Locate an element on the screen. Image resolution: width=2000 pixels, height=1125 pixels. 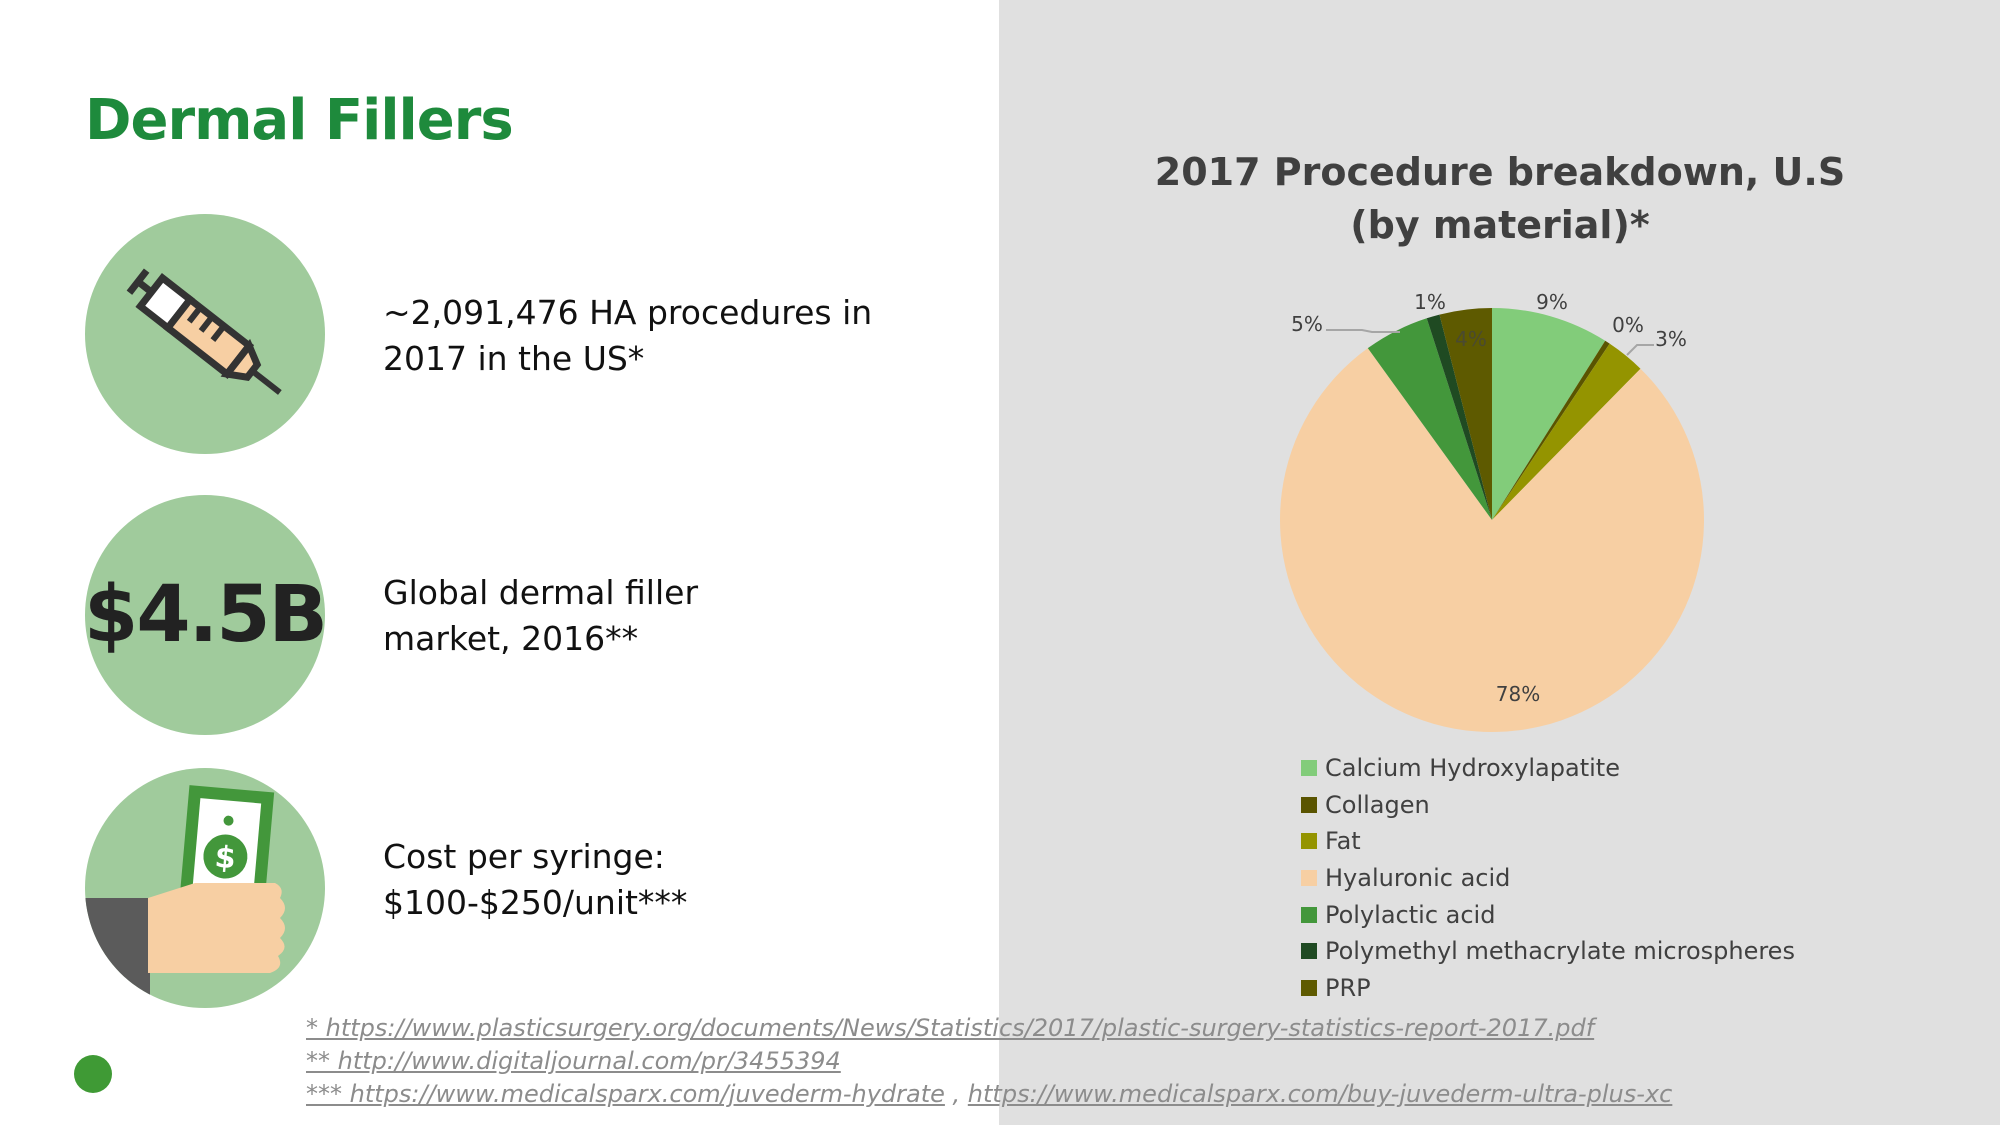
cost-circle: $ is located at coordinates (205, 888).